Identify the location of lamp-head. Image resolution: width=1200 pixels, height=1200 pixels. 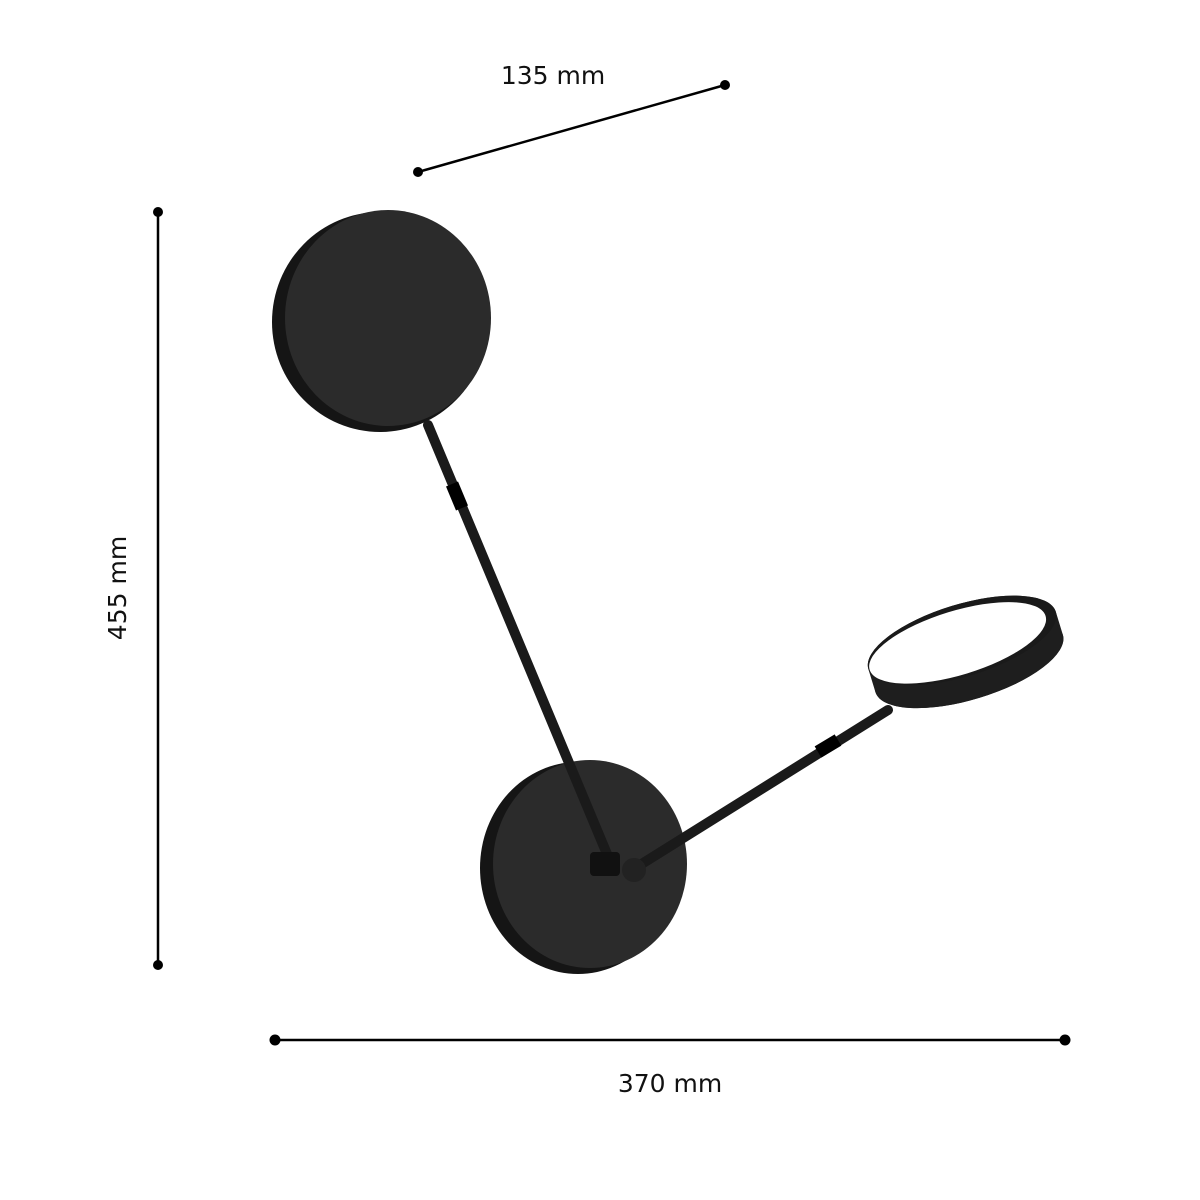
(965, 652).